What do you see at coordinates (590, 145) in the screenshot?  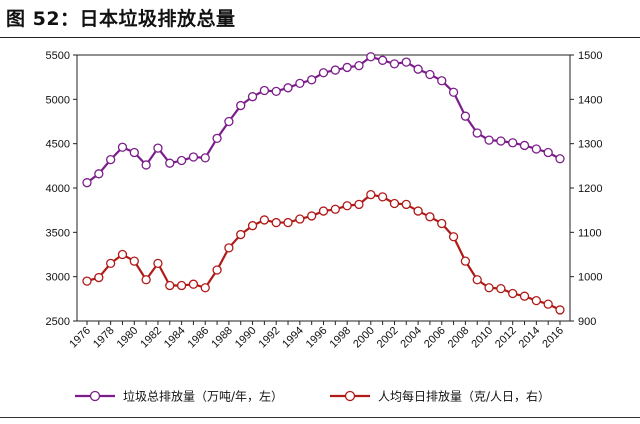 I see `right-axis-tick-label: 1300` at bounding box center [590, 145].